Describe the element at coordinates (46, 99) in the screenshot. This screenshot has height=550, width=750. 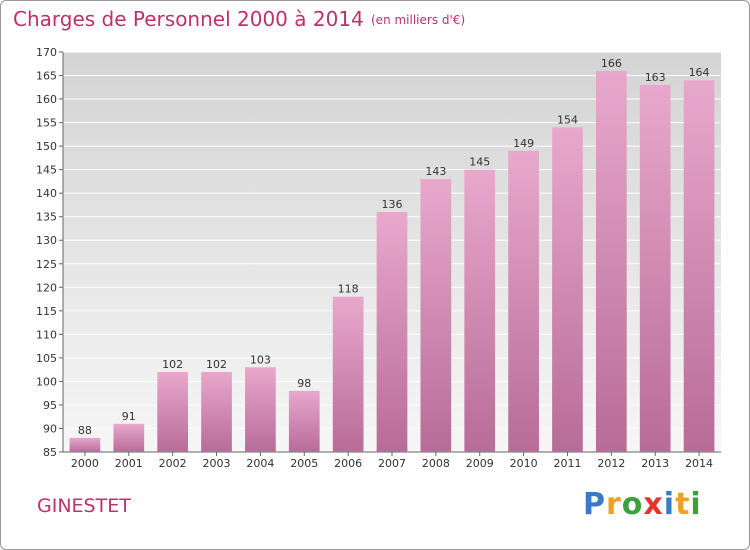
I see `y-tick-label: 160` at that location.